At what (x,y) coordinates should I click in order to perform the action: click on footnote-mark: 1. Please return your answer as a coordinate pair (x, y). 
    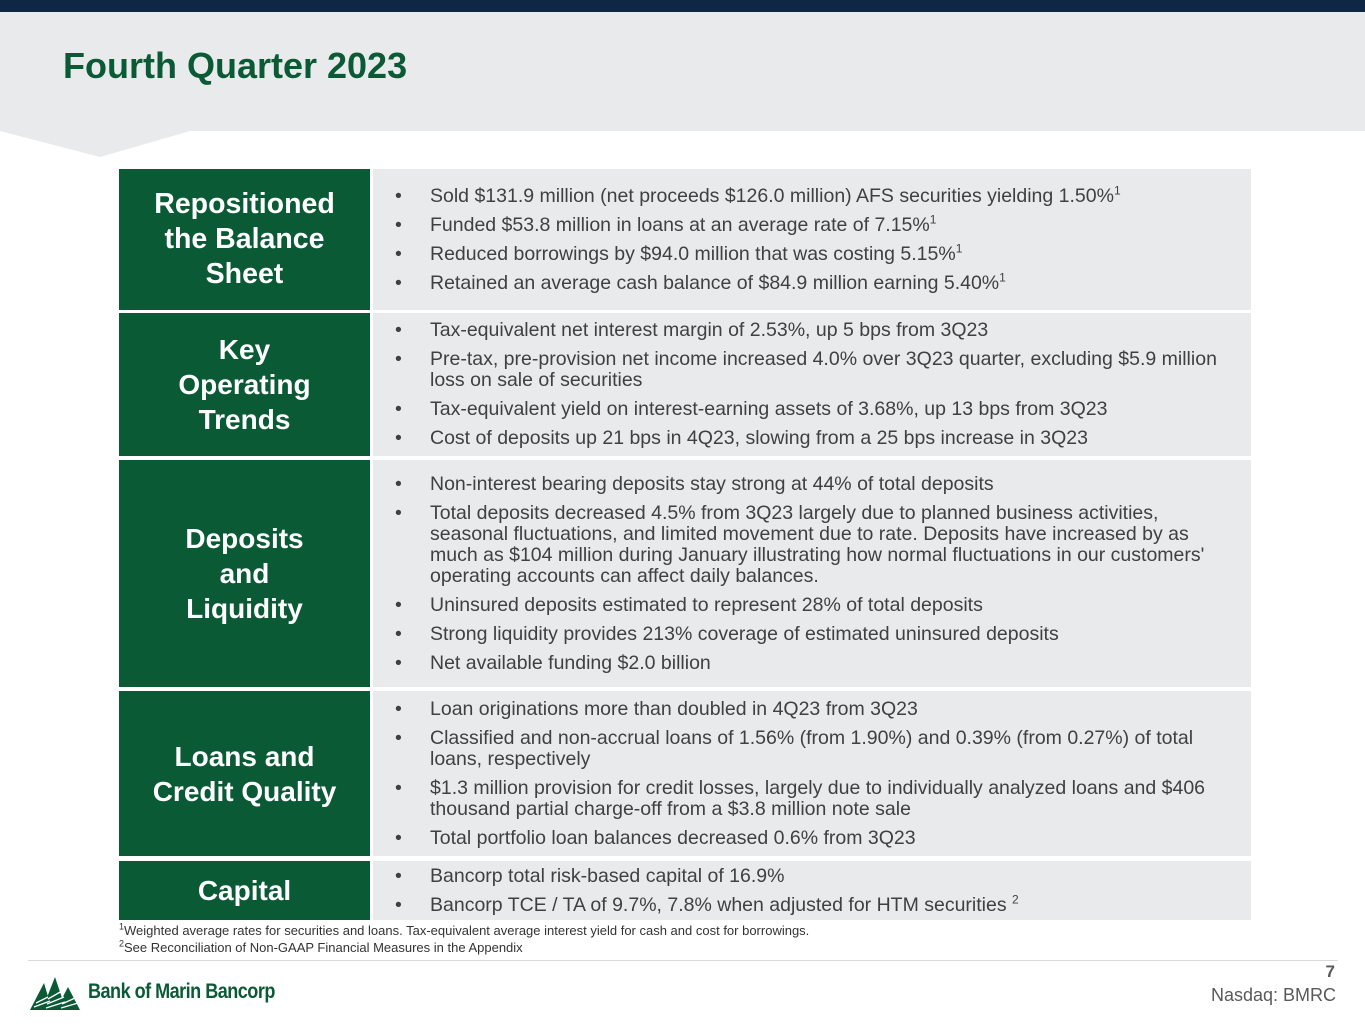
    Looking at the image, I should click on (122, 926).